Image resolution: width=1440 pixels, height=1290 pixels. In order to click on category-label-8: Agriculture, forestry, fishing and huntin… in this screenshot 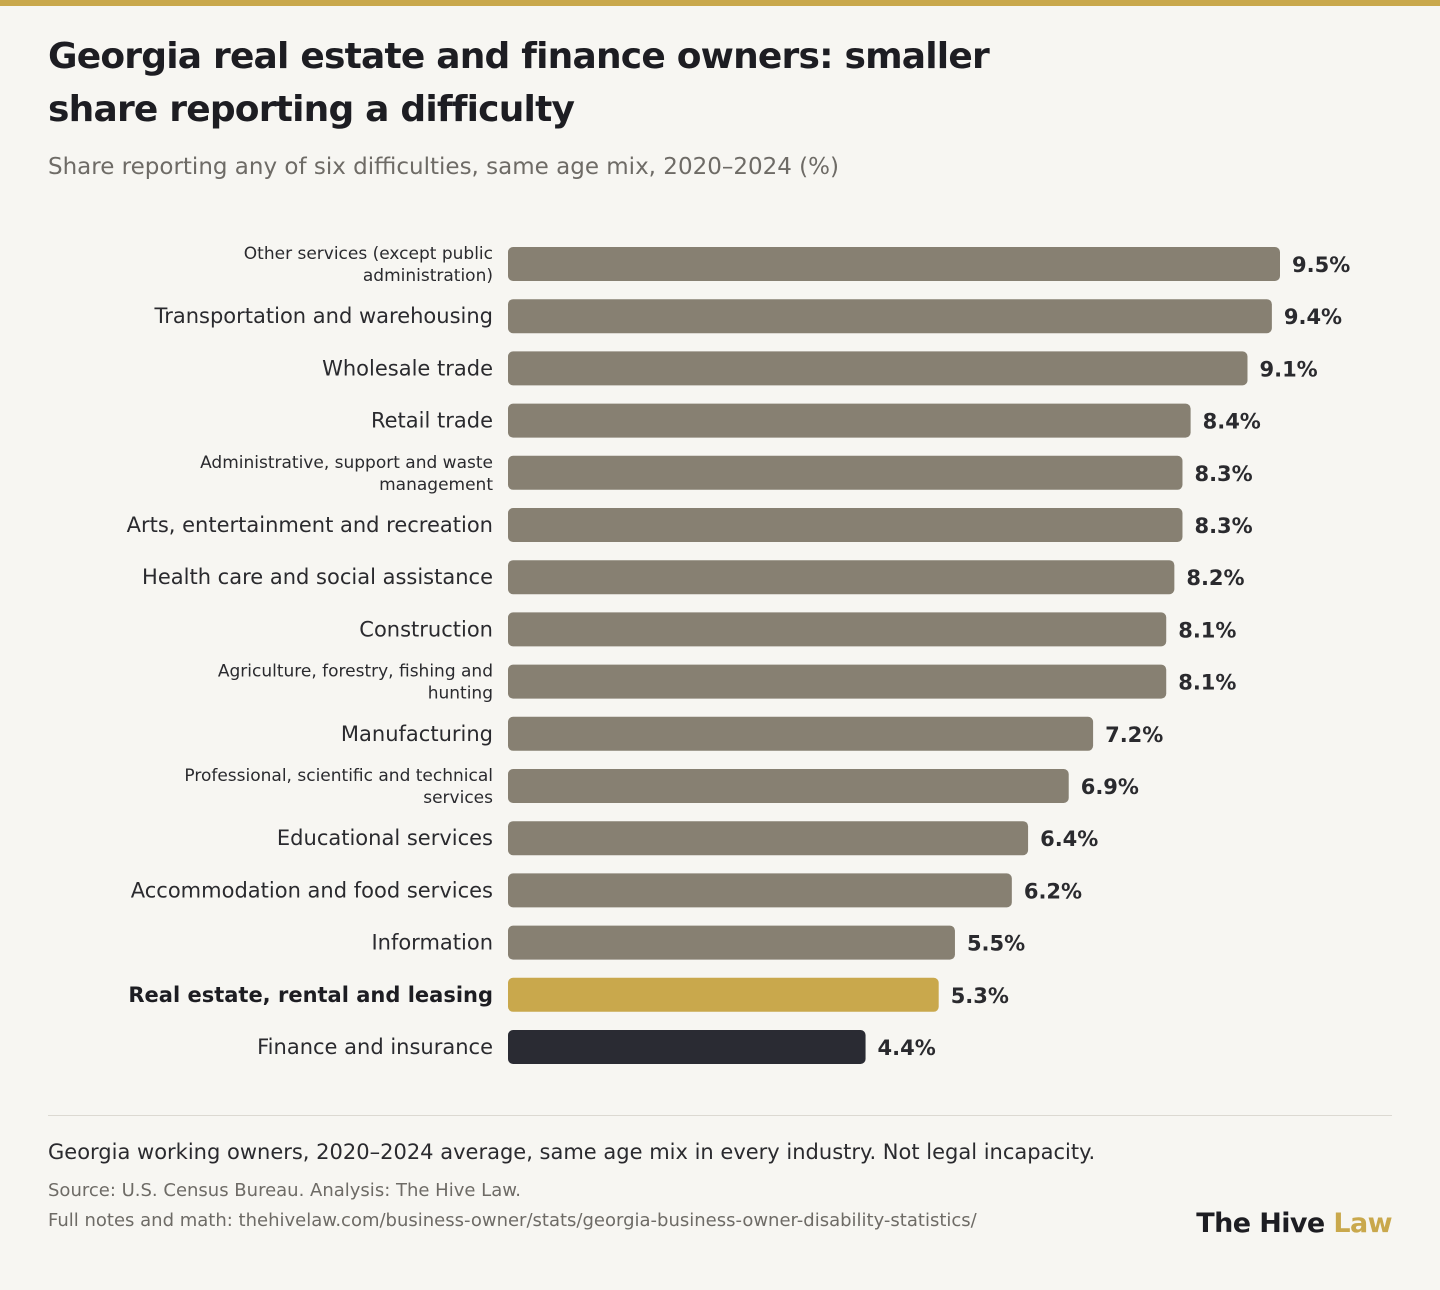, I will do `click(355, 683)`.